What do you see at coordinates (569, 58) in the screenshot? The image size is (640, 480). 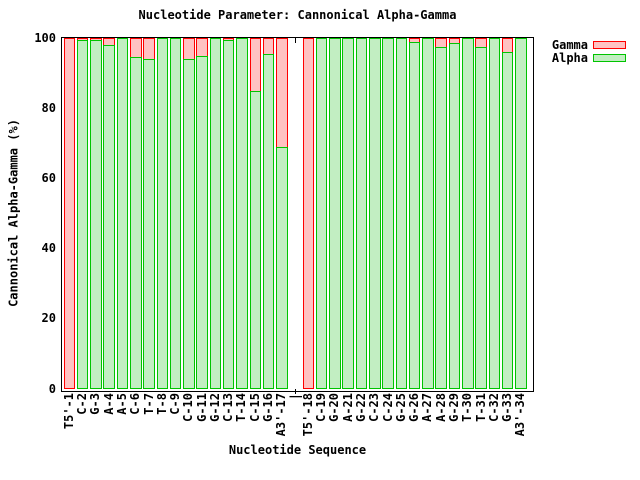 I see `legend-label-alpha: Alpha` at bounding box center [569, 58].